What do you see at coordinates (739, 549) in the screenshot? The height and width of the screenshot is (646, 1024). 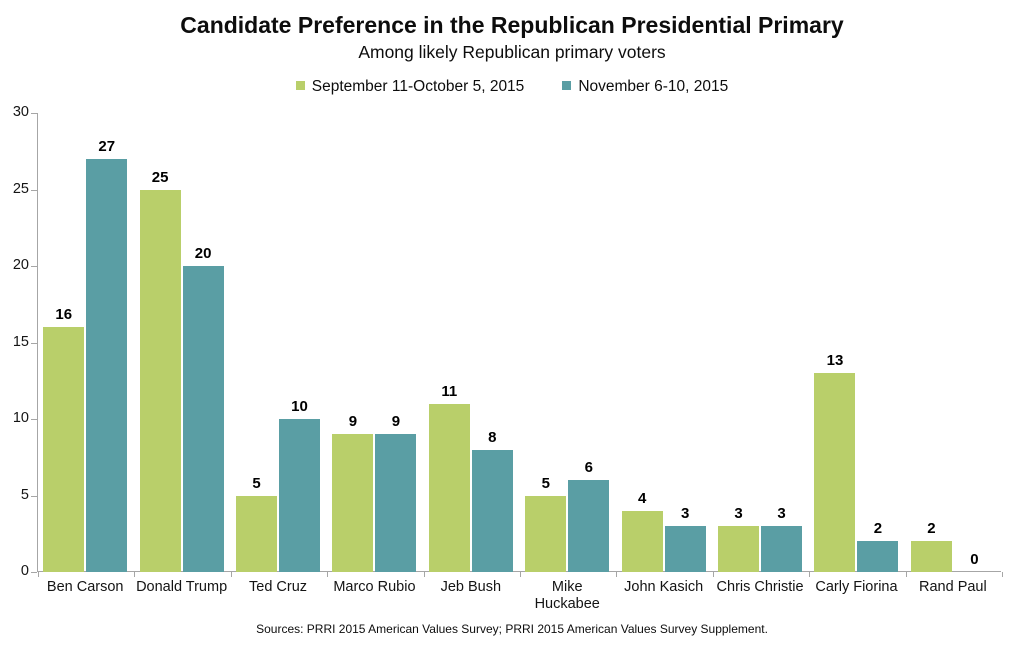 I see `bar-chris-christie-september` at bounding box center [739, 549].